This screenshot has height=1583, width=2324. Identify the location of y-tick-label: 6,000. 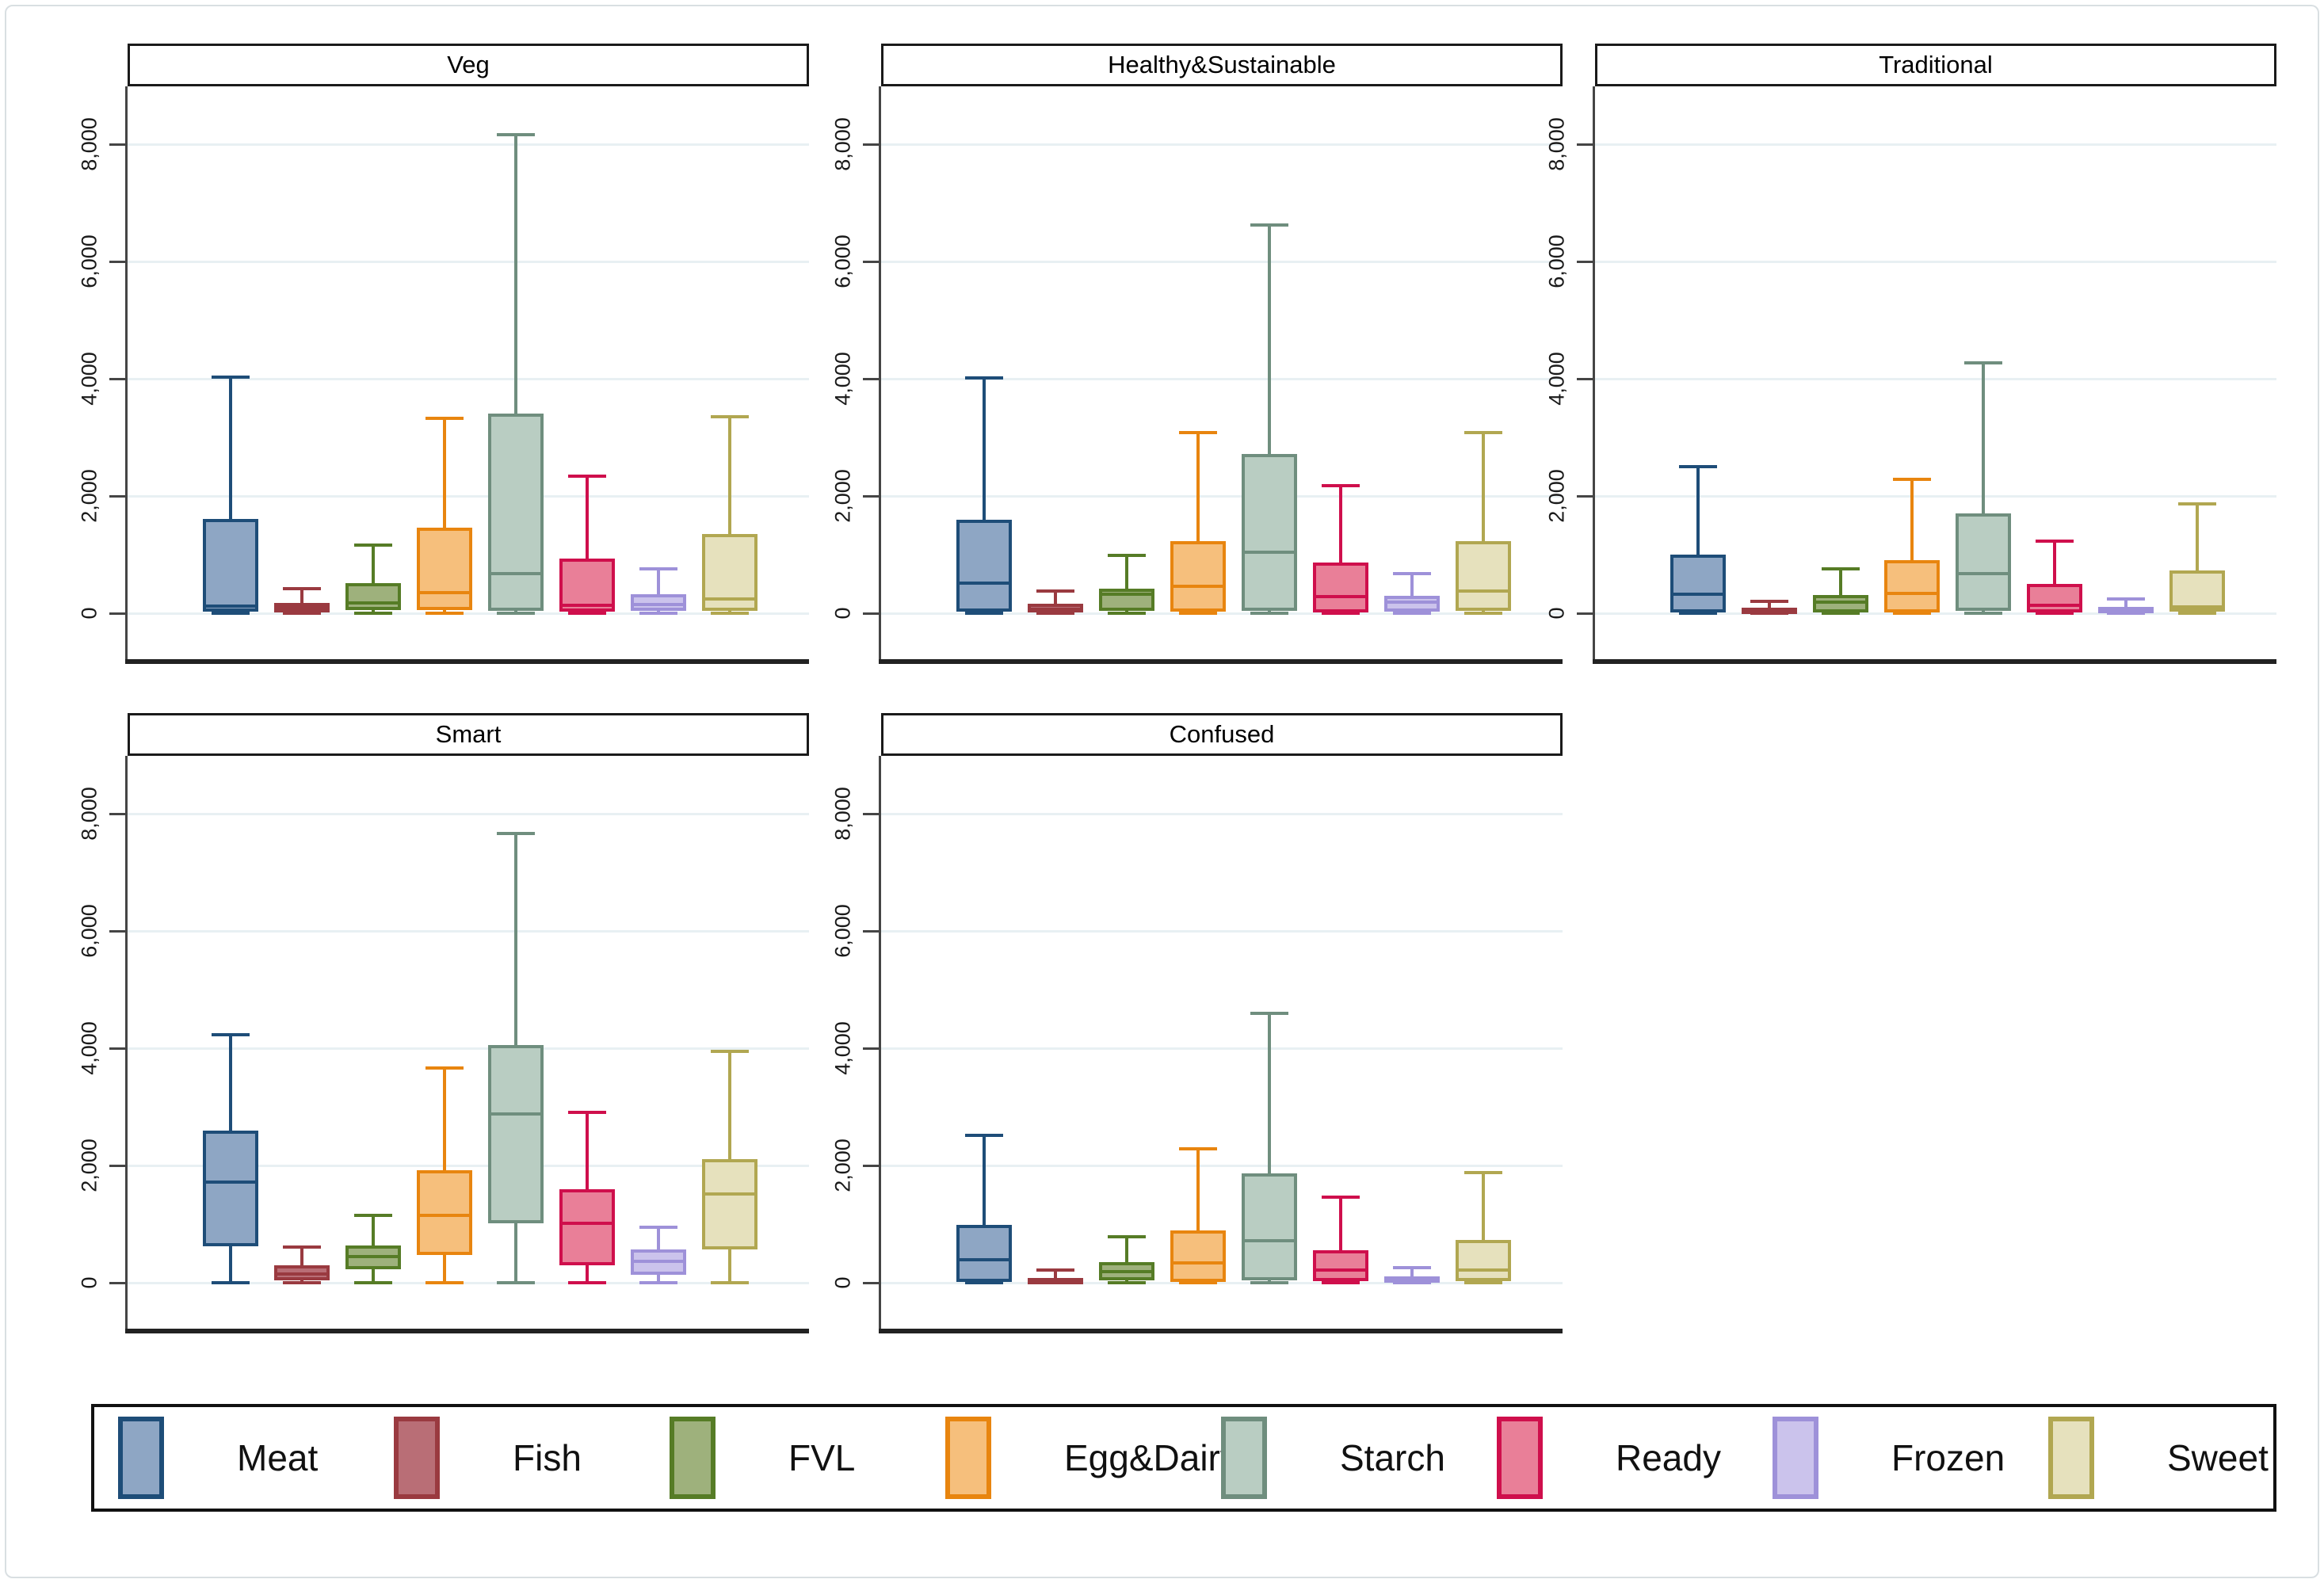
(89, 931).